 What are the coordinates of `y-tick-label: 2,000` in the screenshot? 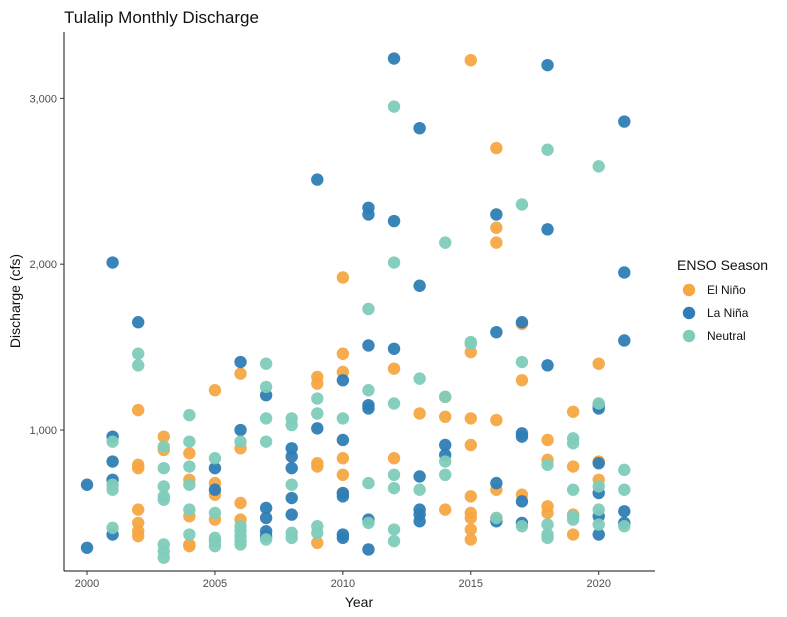 It's located at (43, 265).